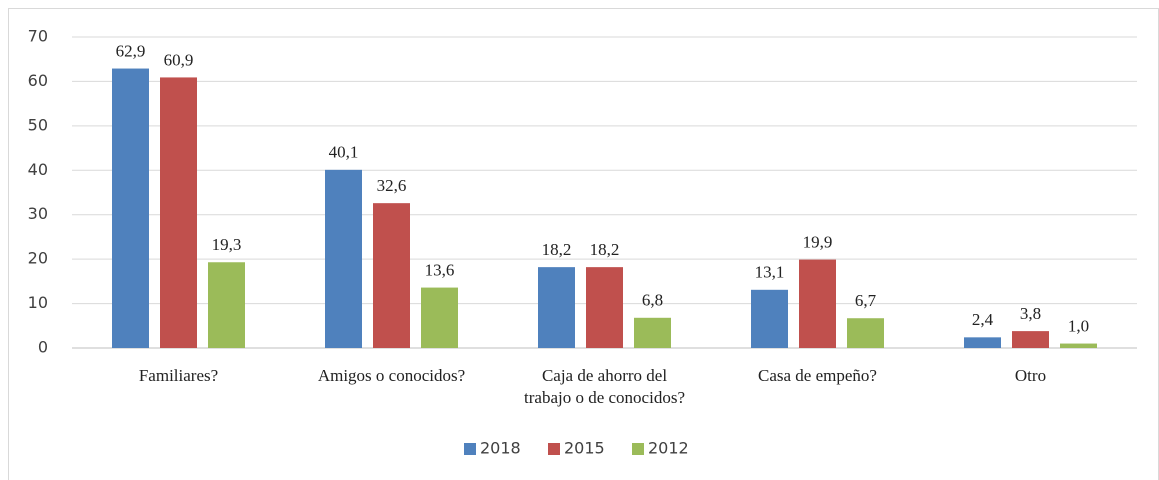  I want to click on x-tick-label: Casa de empeño?, so click(817, 375).